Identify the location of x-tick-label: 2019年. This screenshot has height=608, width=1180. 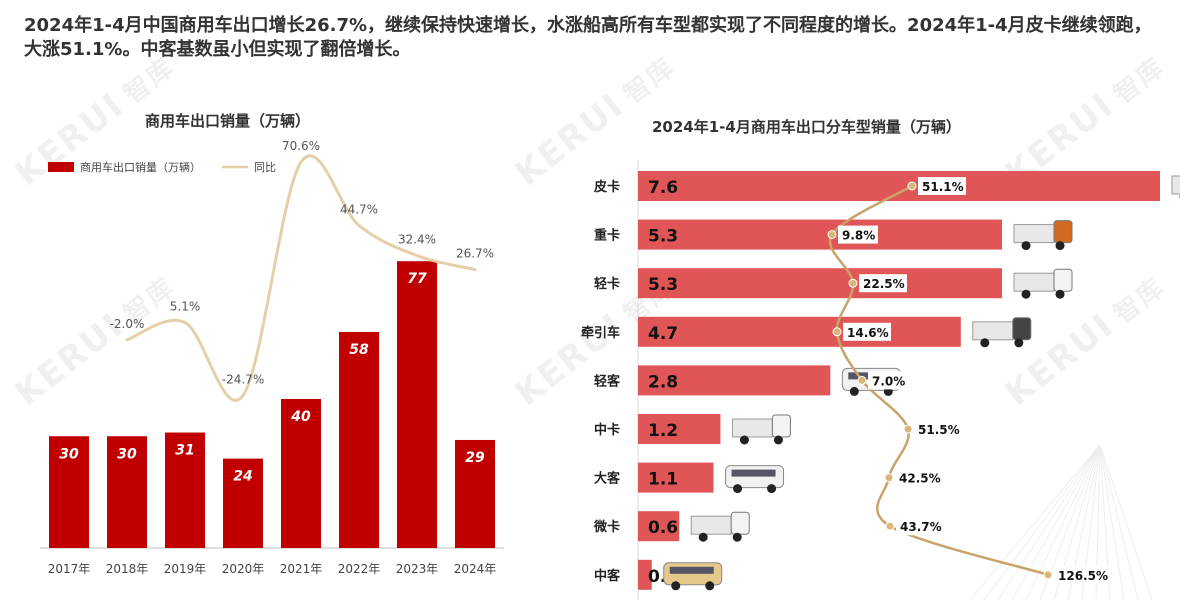
(185, 569).